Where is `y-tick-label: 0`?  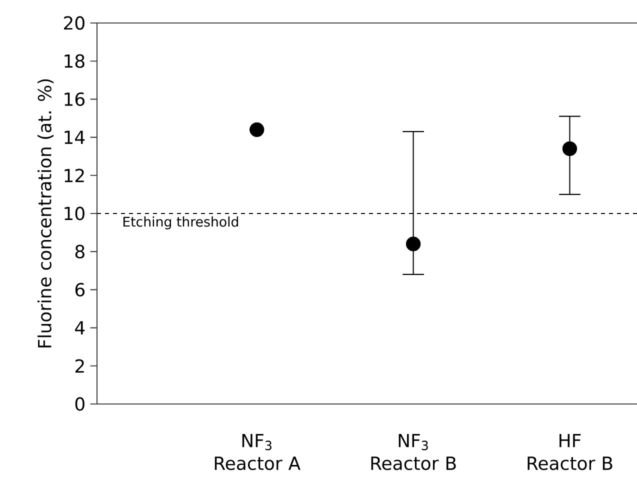 y-tick-label: 0 is located at coordinates (79, 404).